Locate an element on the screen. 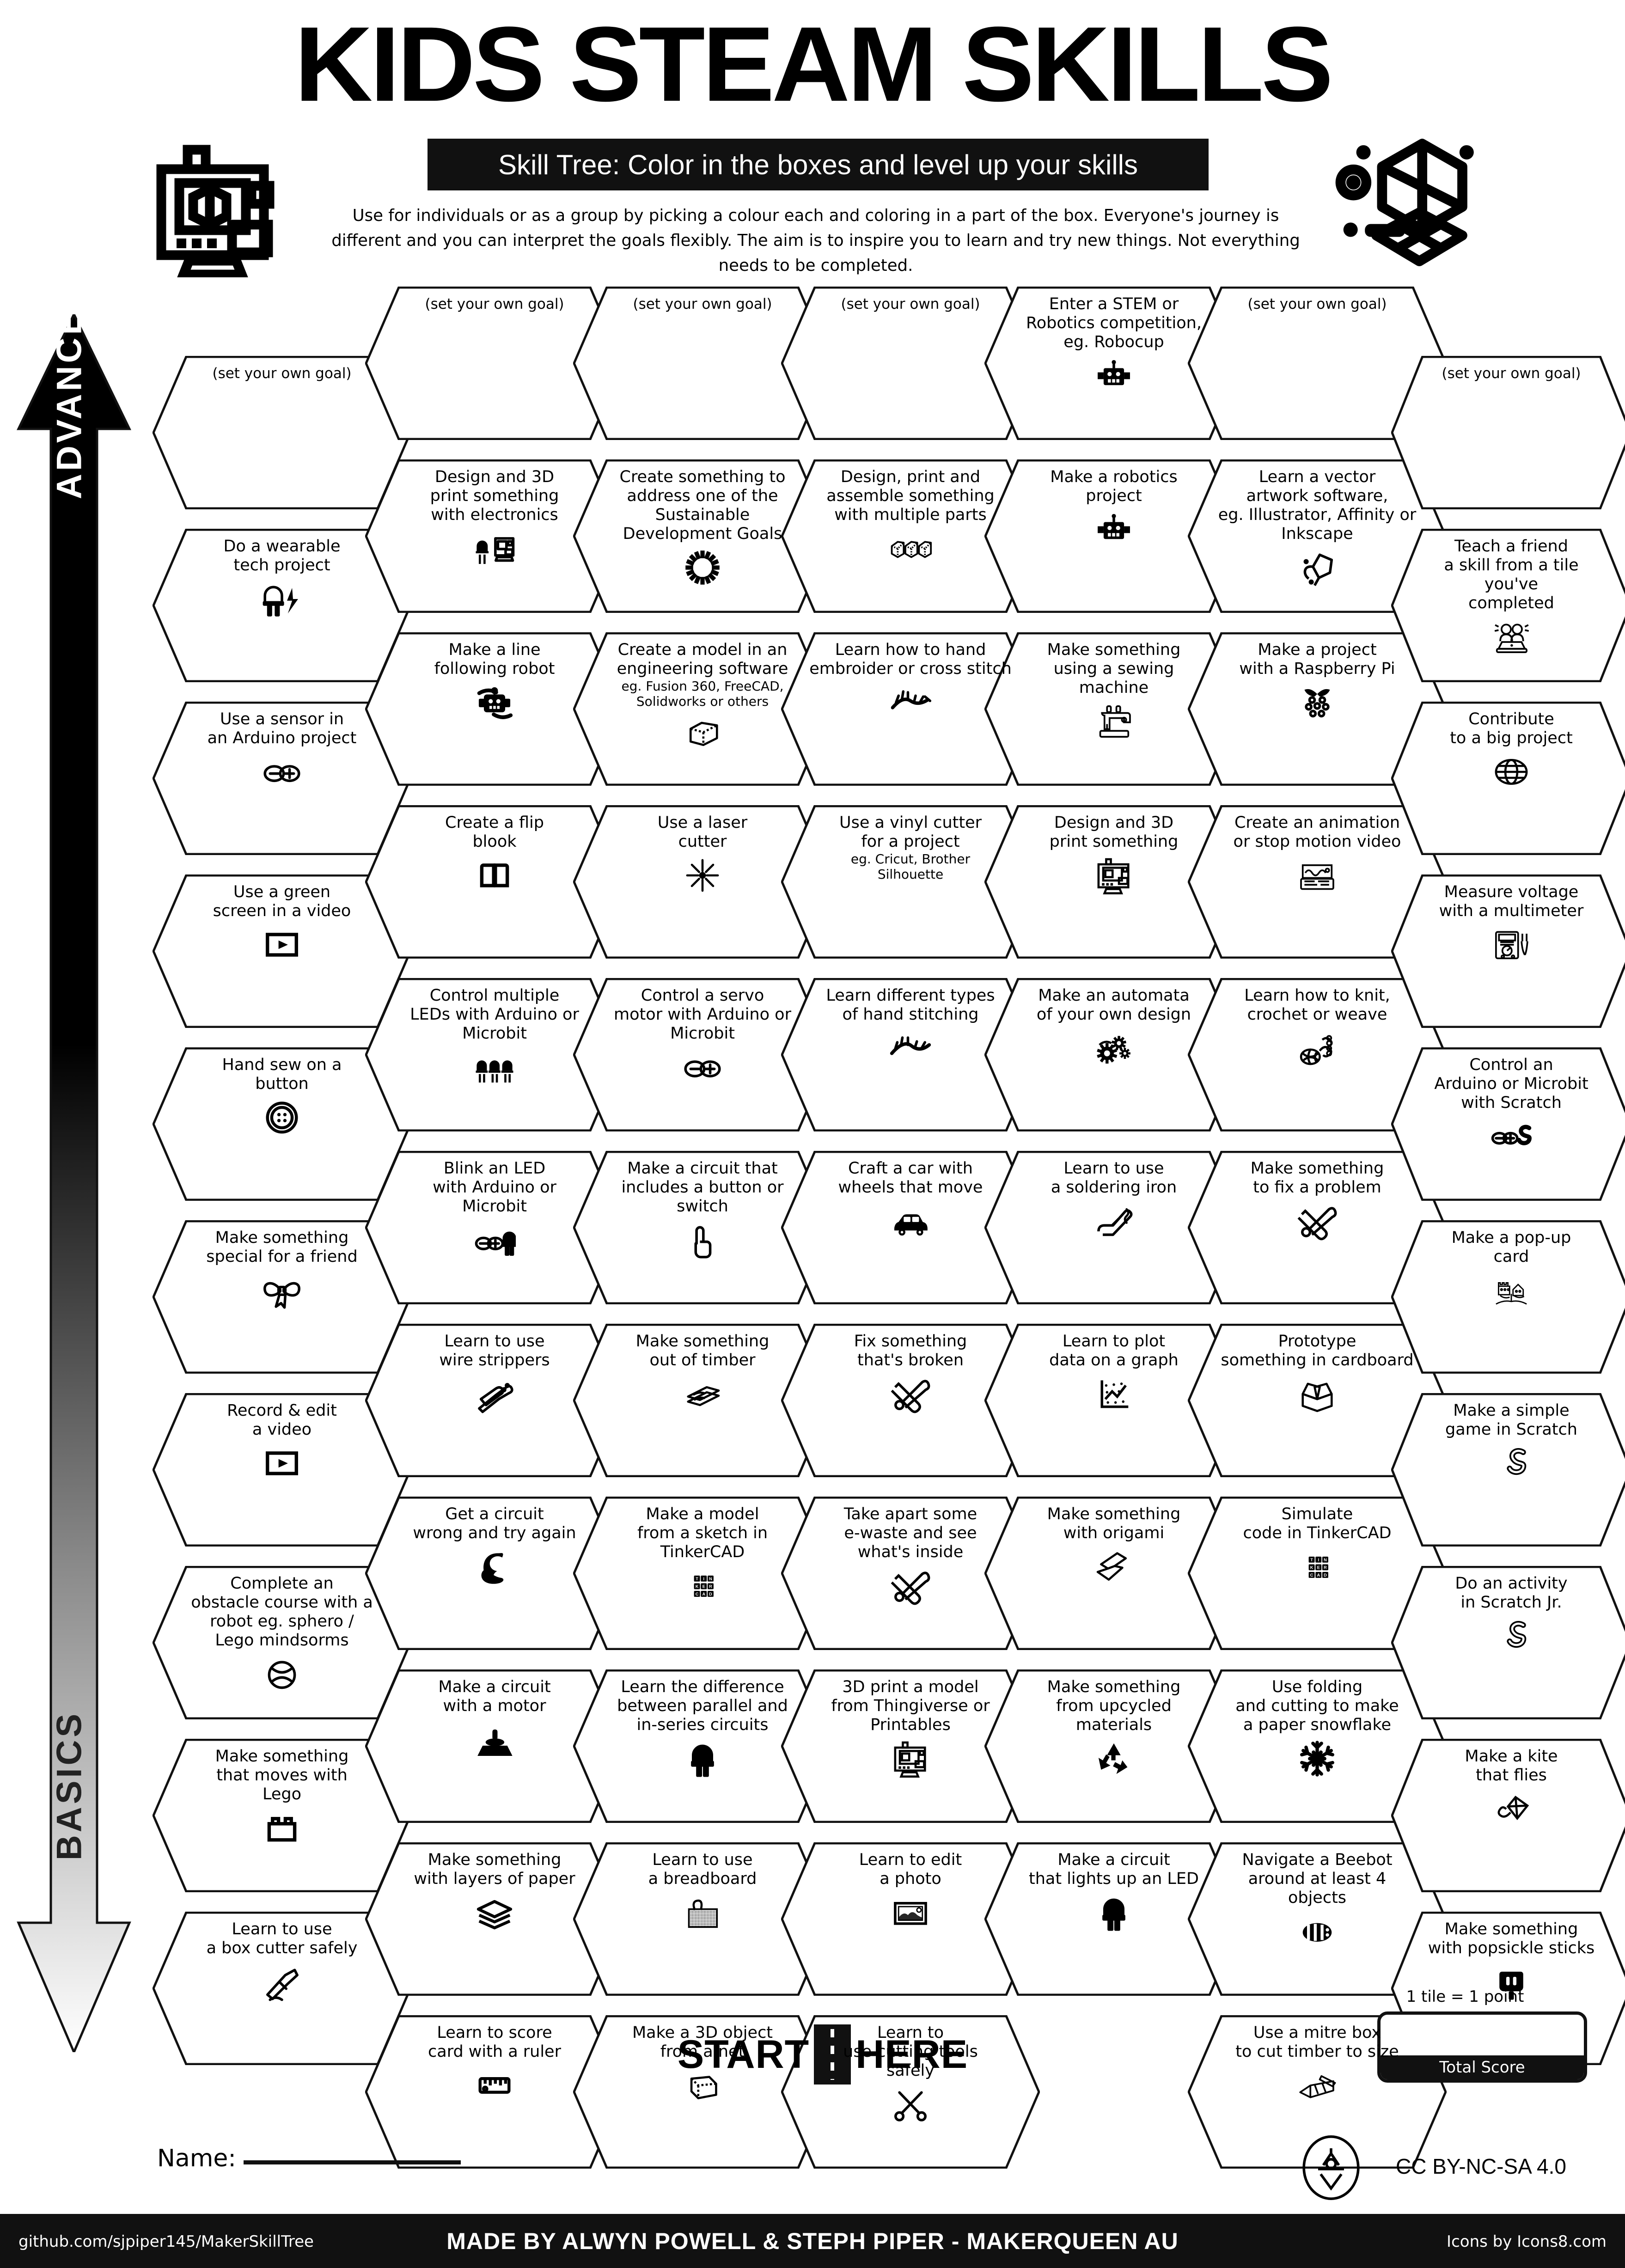 Image resolution: width=1625 pixels, height=2268 pixels. skill-tile: Learn to use a soldering iron is located at coordinates (1113, 1227).